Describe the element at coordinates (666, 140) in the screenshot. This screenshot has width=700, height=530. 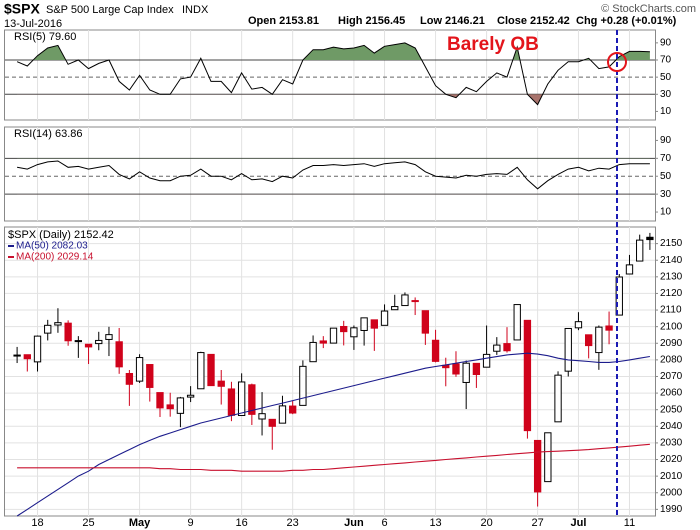
I see `y-tick-label: 90` at that location.